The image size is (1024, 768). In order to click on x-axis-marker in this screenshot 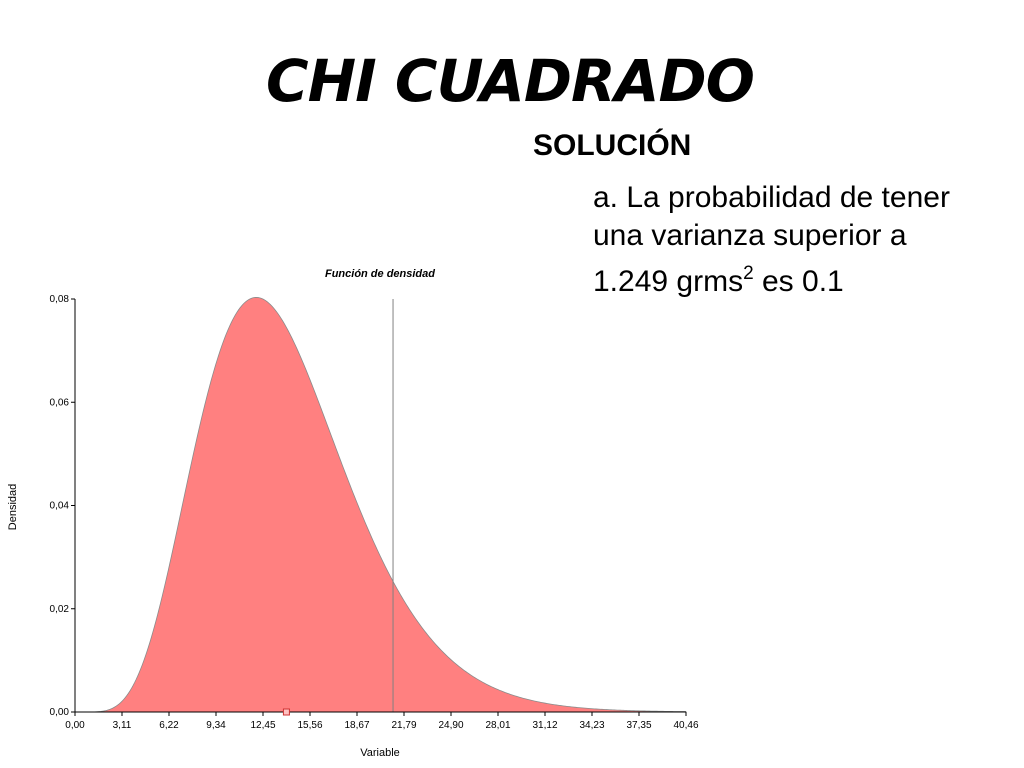, I will do `click(286, 712)`.